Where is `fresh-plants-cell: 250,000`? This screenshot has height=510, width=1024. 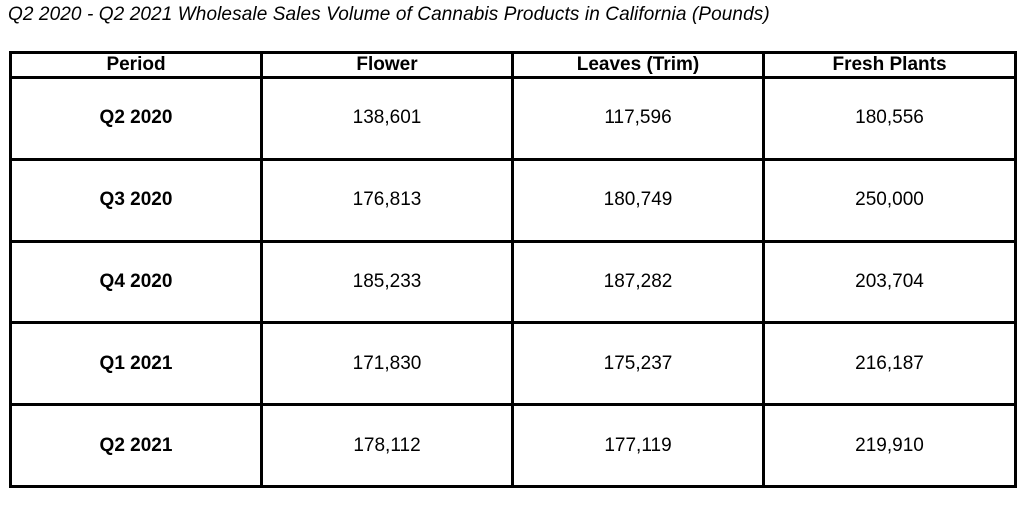
fresh-plants-cell: 250,000 is located at coordinates (889, 200).